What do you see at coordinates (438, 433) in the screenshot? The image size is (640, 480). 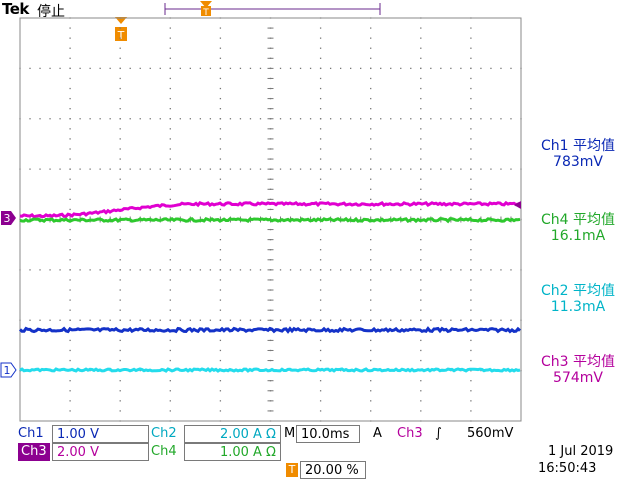 I see `trigger-slope-icon: ∫` at bounding box center [438, 433].